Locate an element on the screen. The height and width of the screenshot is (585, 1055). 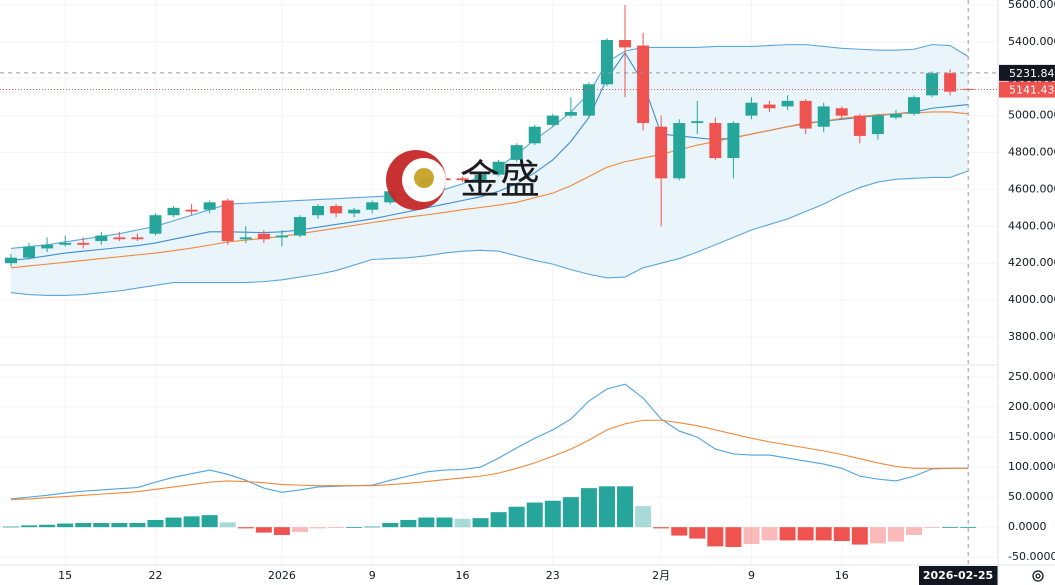
y-tick-label: 250.0000 is located at coordinates (1031, 376).